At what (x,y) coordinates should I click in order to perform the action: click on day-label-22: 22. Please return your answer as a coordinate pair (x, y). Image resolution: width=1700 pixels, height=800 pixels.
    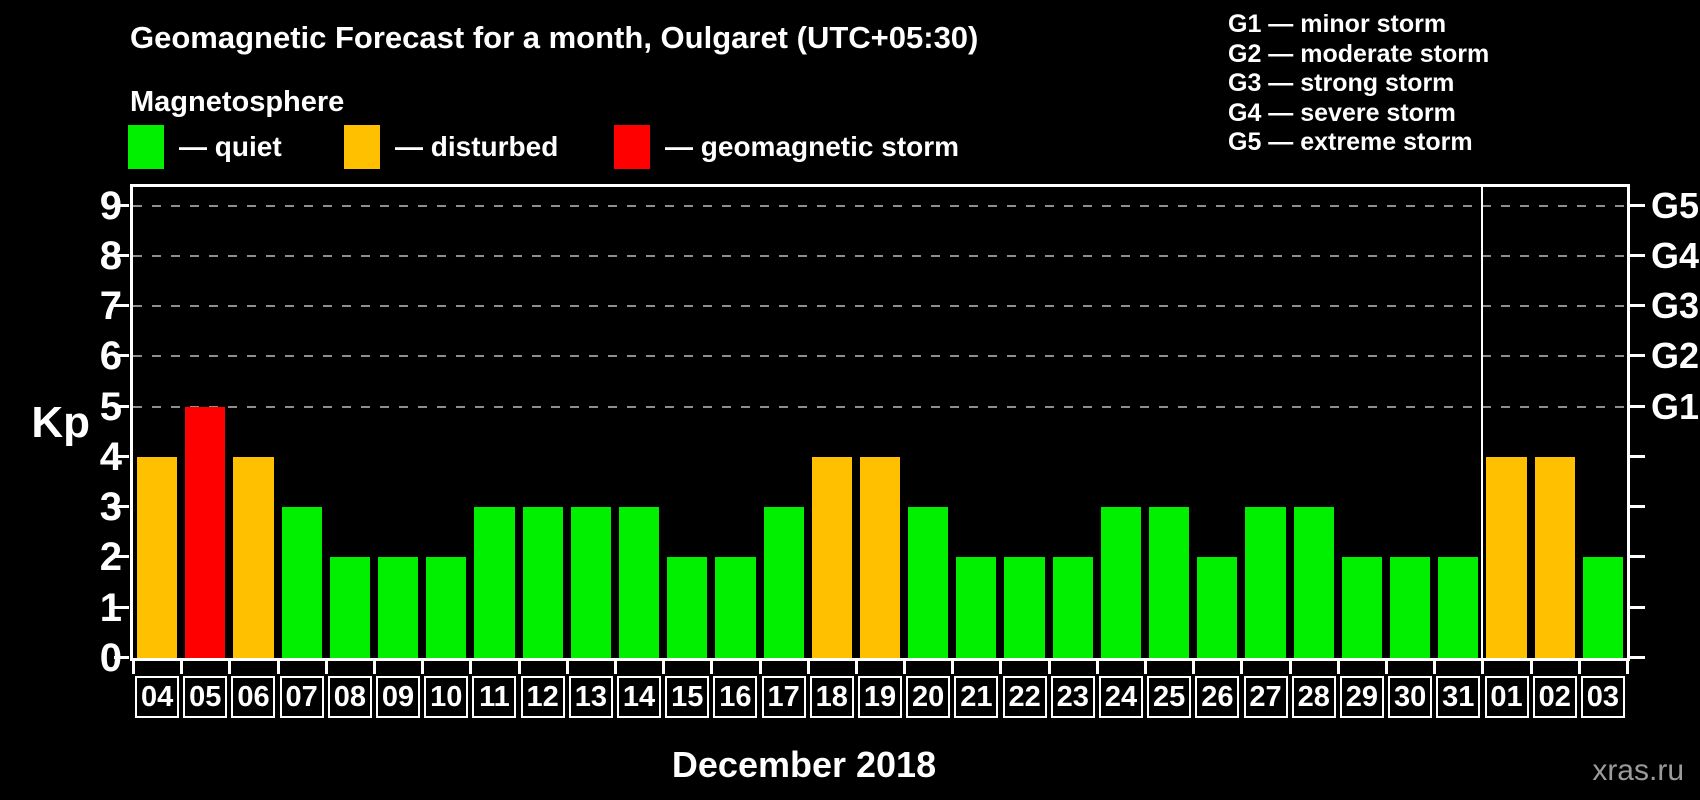
    Looking at the image, I should click on (1024, 697).